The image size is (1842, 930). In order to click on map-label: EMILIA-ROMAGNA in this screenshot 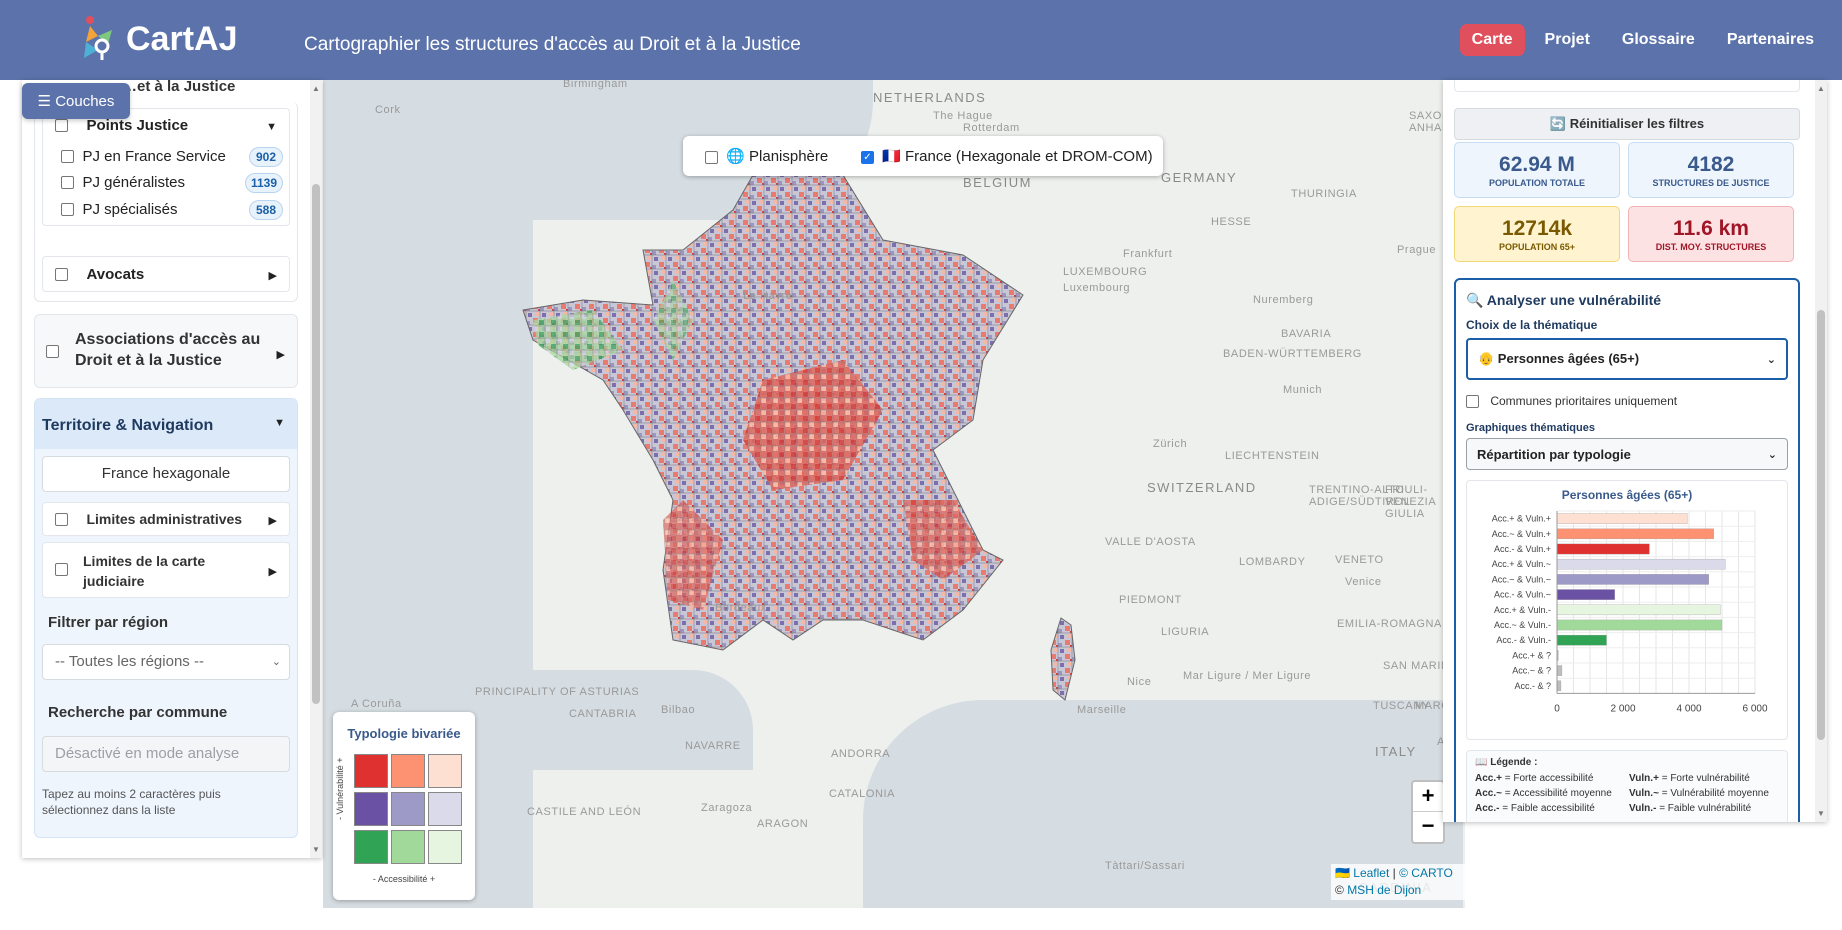, I will do `click(1389, 624)`.